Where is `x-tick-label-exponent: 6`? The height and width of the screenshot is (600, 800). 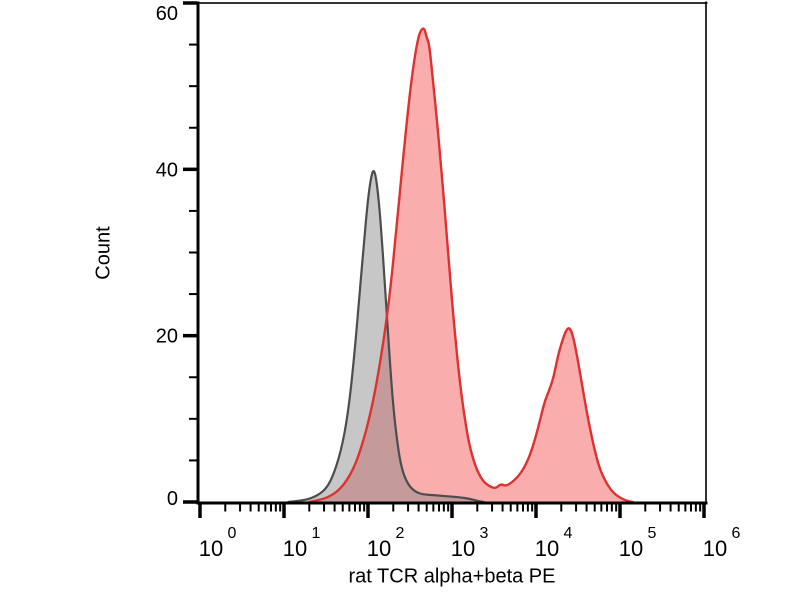
x-tick-label-exponent: 6 is located at coordinates (736, 533).